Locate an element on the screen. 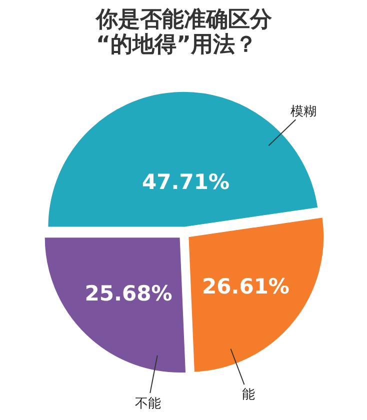  slice-label: 能 is located at coordinates (248, 395).